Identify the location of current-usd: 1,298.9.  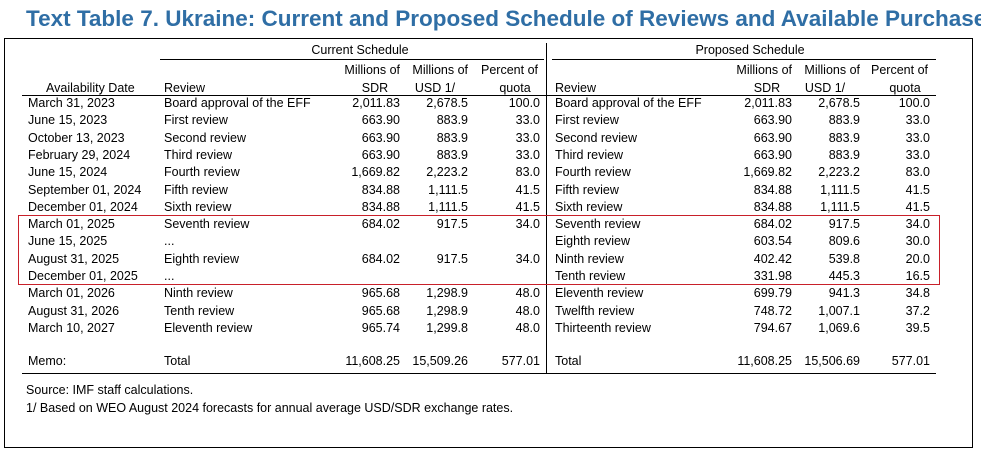
(447, 293).